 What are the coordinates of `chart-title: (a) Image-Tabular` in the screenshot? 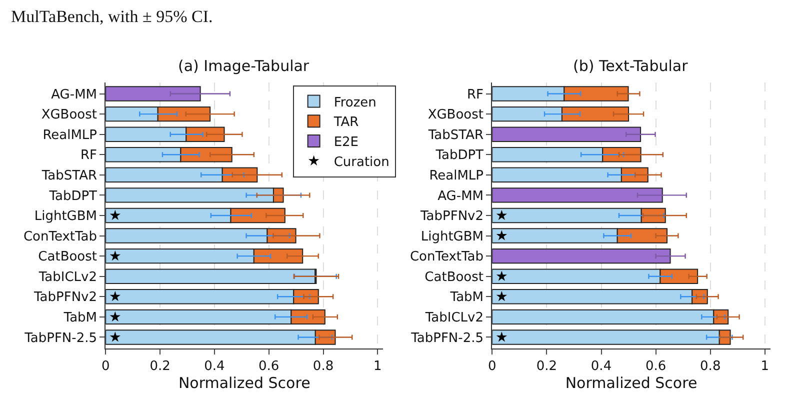 It's located at (244, 66).